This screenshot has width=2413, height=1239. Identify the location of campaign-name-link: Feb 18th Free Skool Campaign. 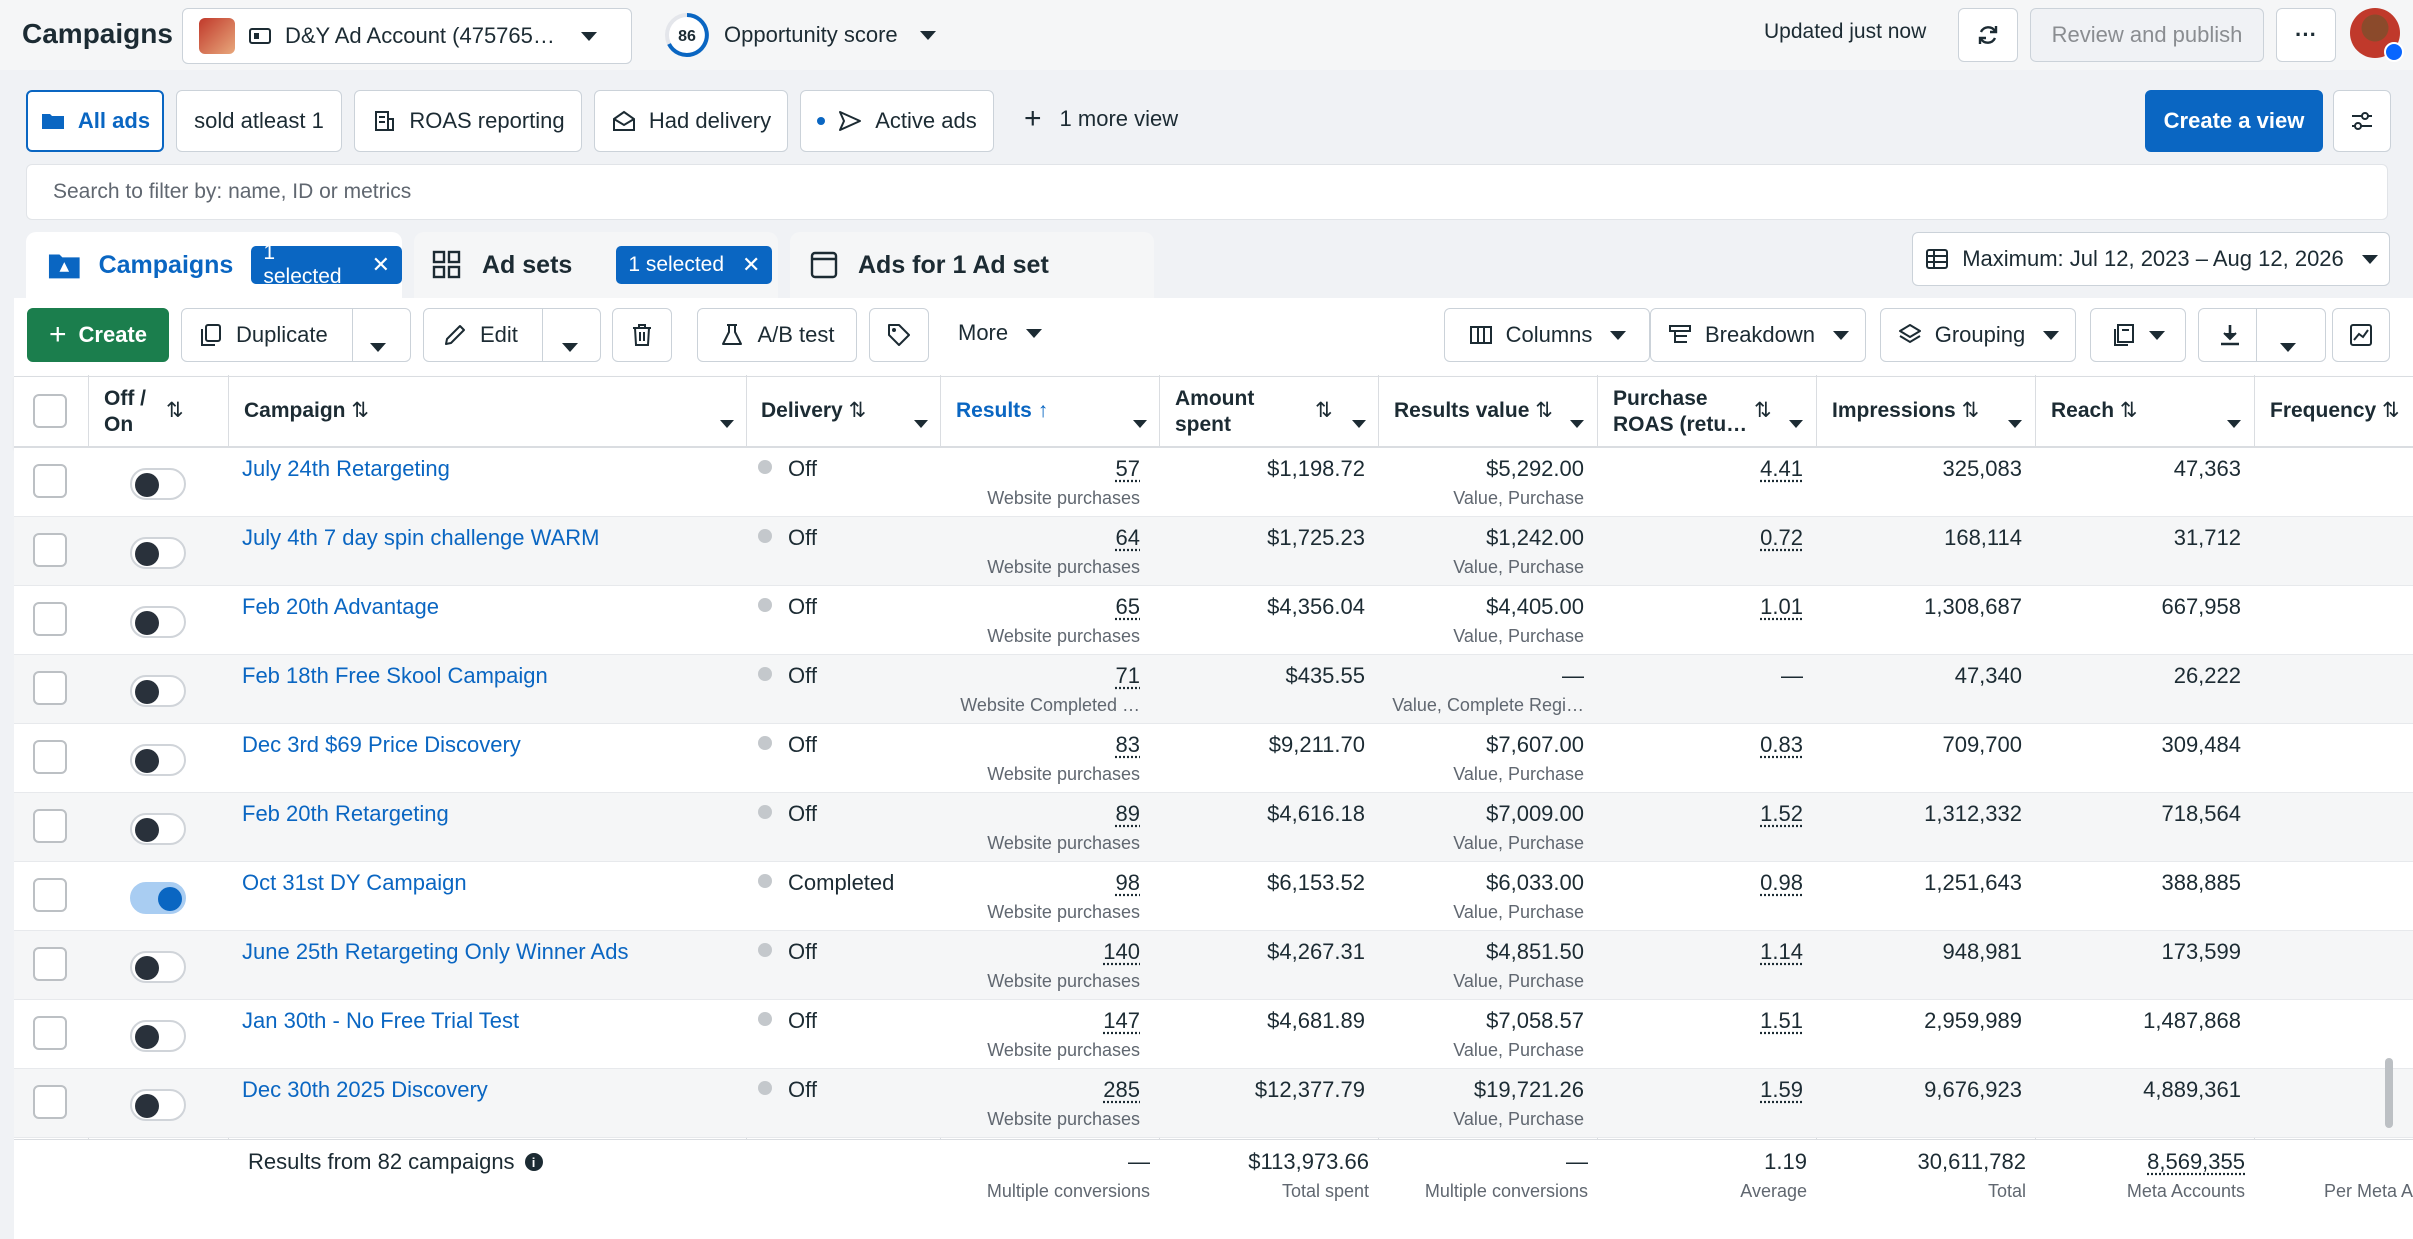
(395, 675).